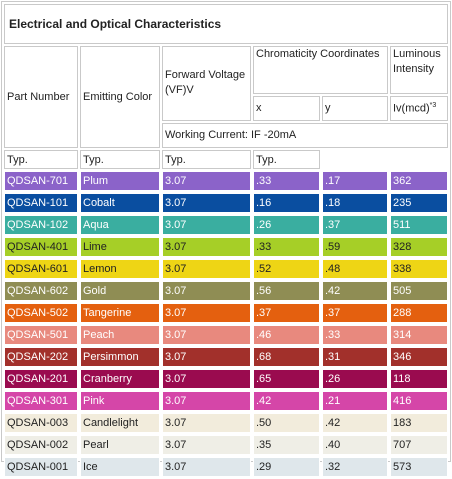 The width and height of the screenshot is (452, 479). Describe the element at coordinates (41, 335) in the screenshot. I see `cell-part: QDSAN-501` at that location.